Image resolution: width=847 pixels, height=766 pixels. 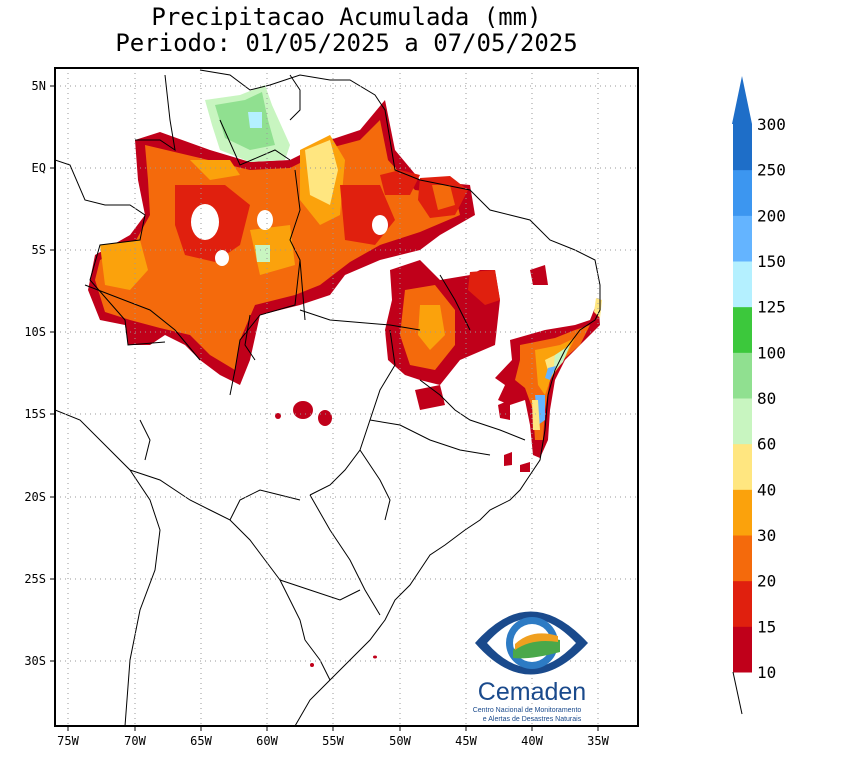 I want to click on logo-subtitle: Centro Nacional de Monitoramento, so click(x=527, y=710).